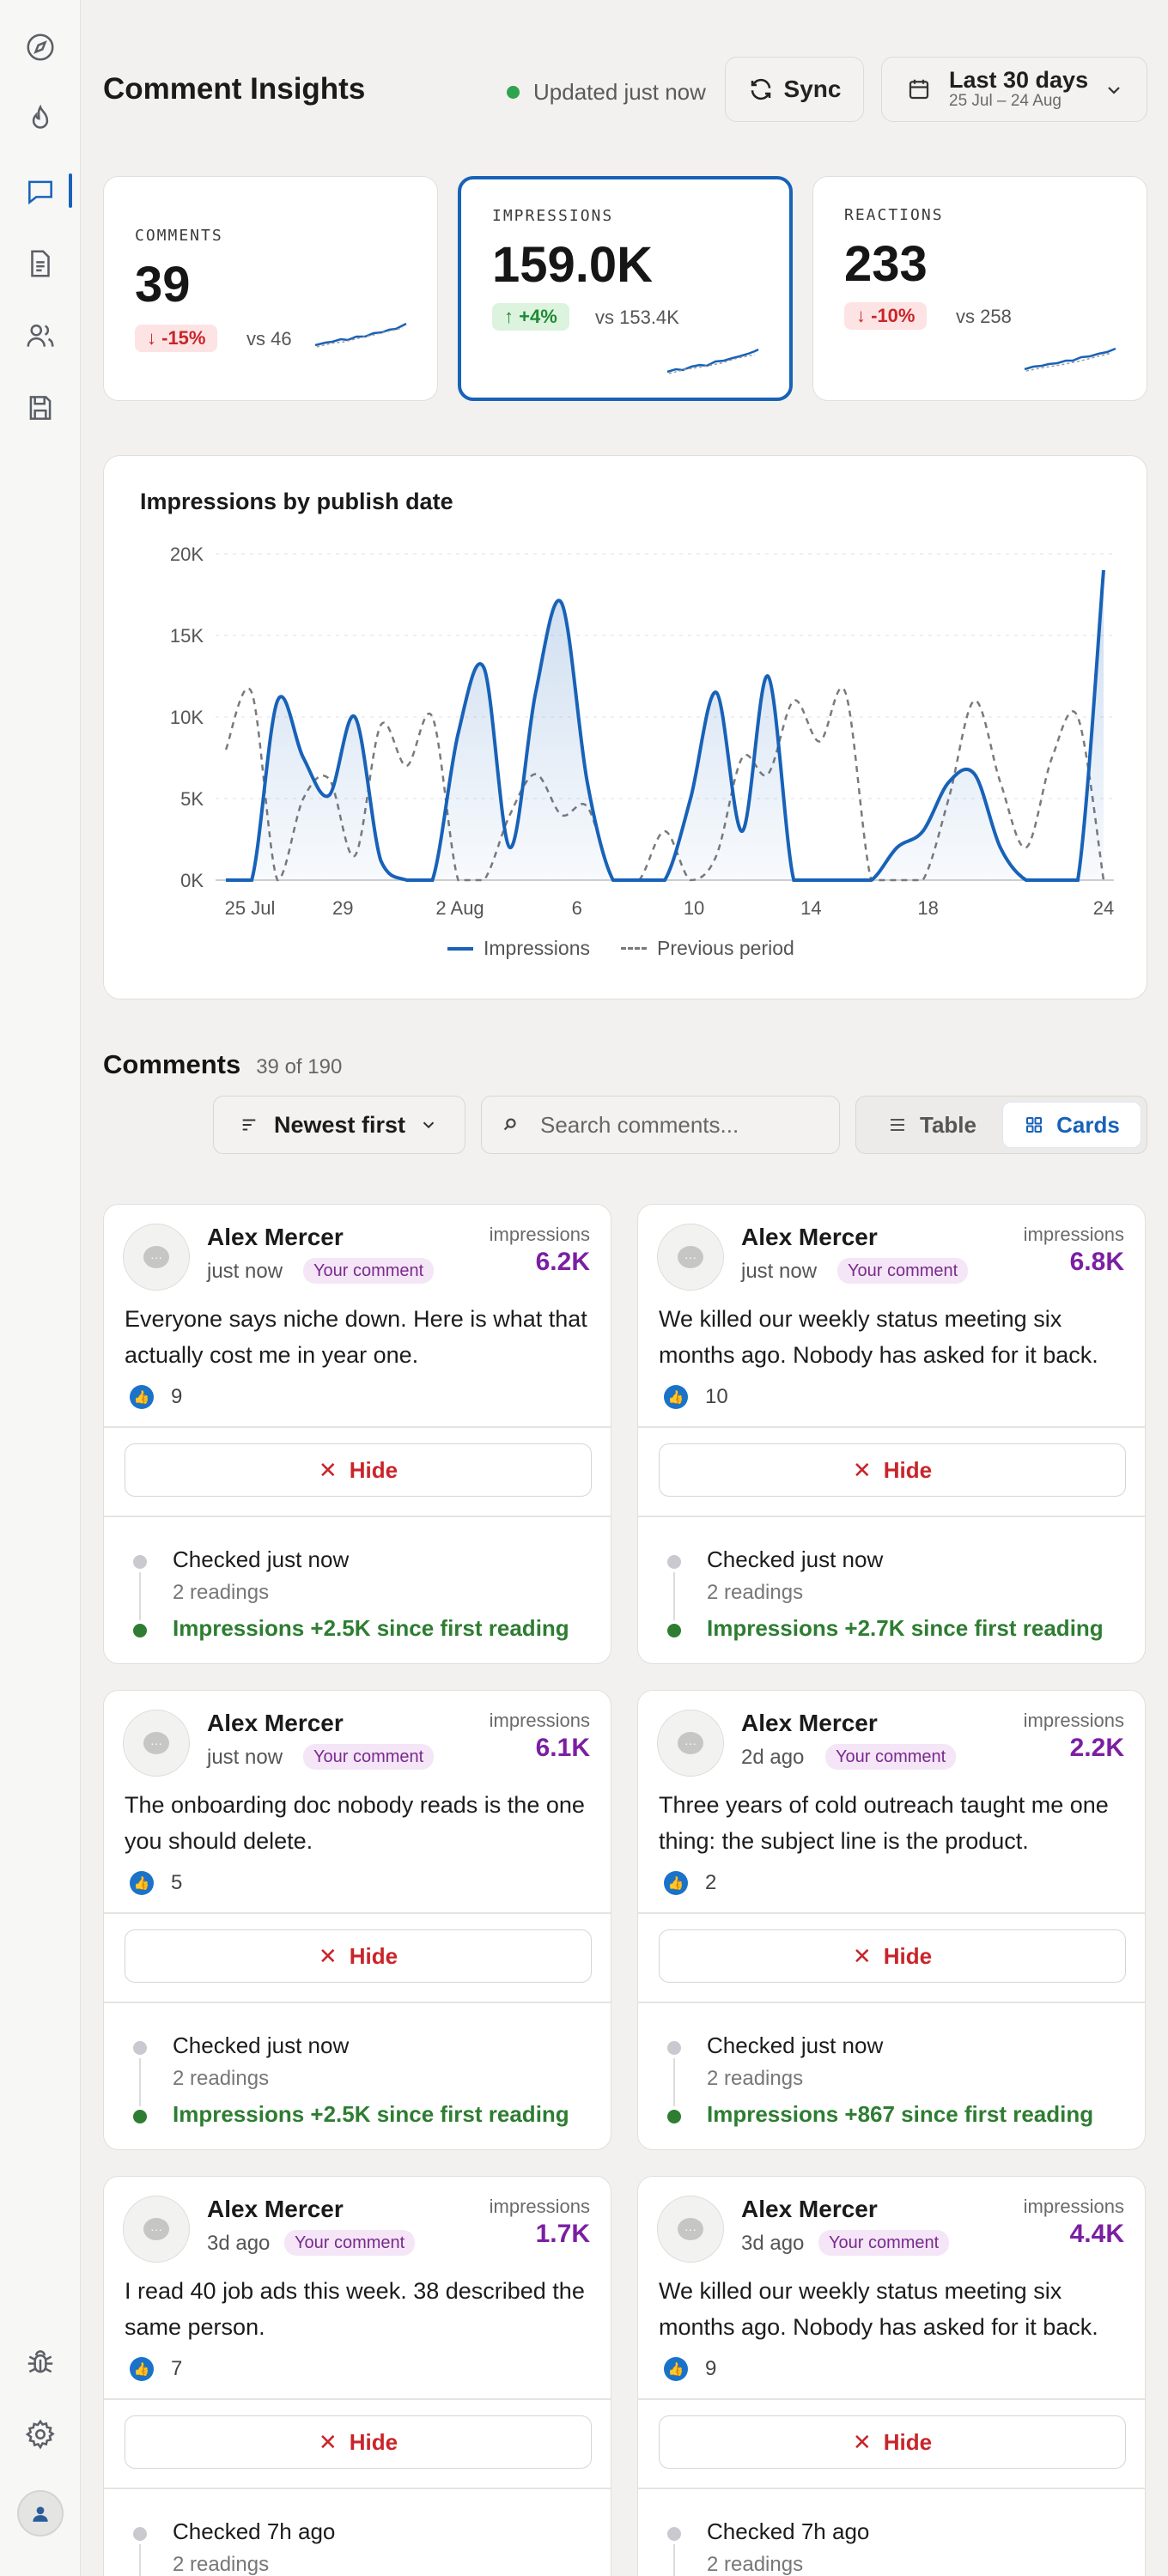 This screenshot has width=1168, height=2576. I want to click on save-icon, so click(40, 408).